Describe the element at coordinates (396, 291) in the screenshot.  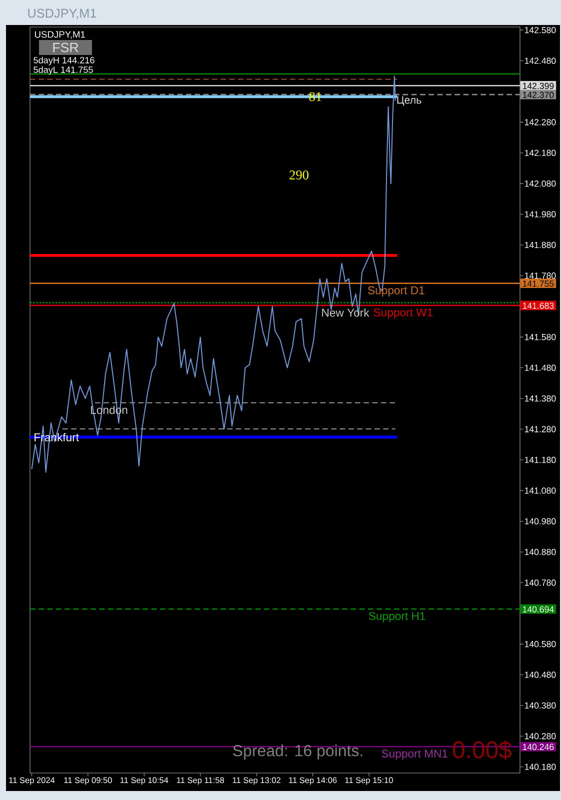
I see `annotation: Support D1` at that location.